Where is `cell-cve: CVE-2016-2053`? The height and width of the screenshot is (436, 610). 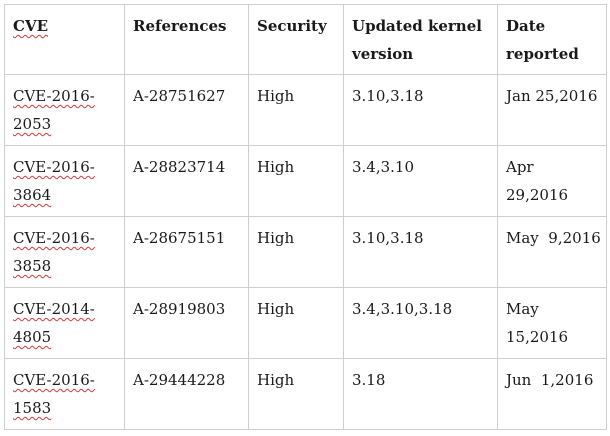 cell-cve: CVE-2016-2053 is located at coordinates (64, 110).